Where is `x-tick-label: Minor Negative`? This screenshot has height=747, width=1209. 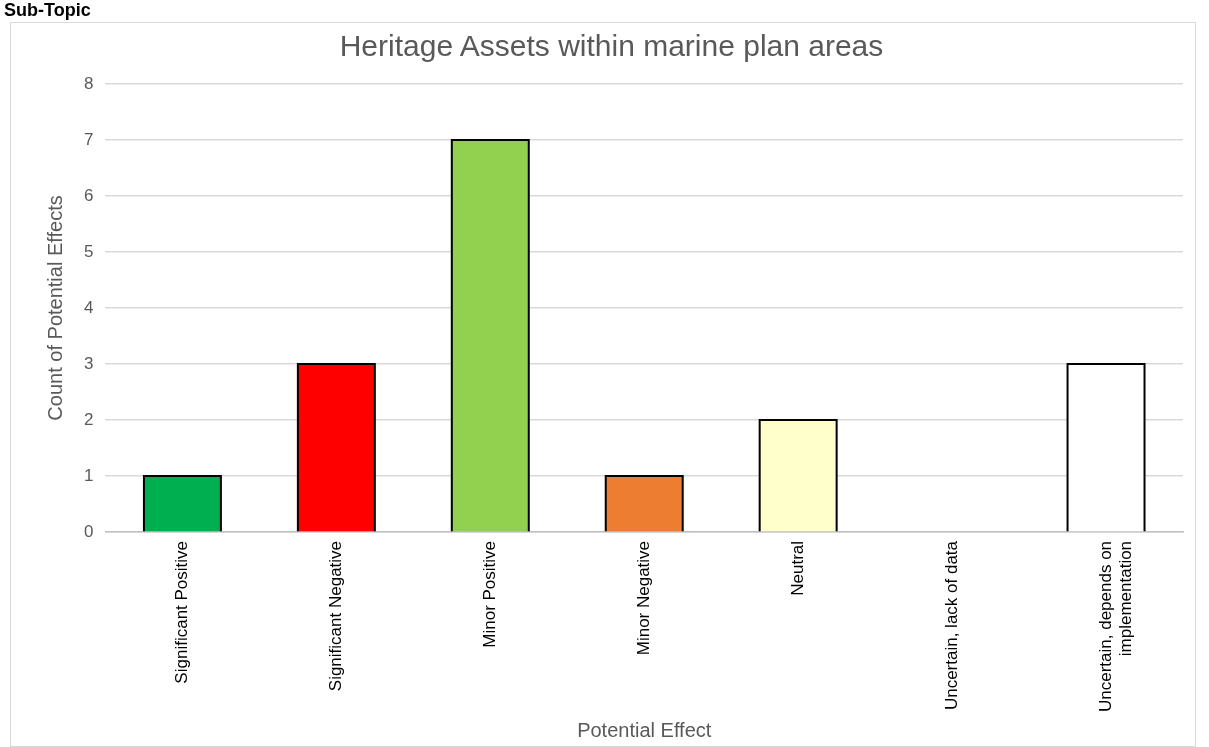
x-tick-label: Minor Negative is located at coordinates (643, 598).